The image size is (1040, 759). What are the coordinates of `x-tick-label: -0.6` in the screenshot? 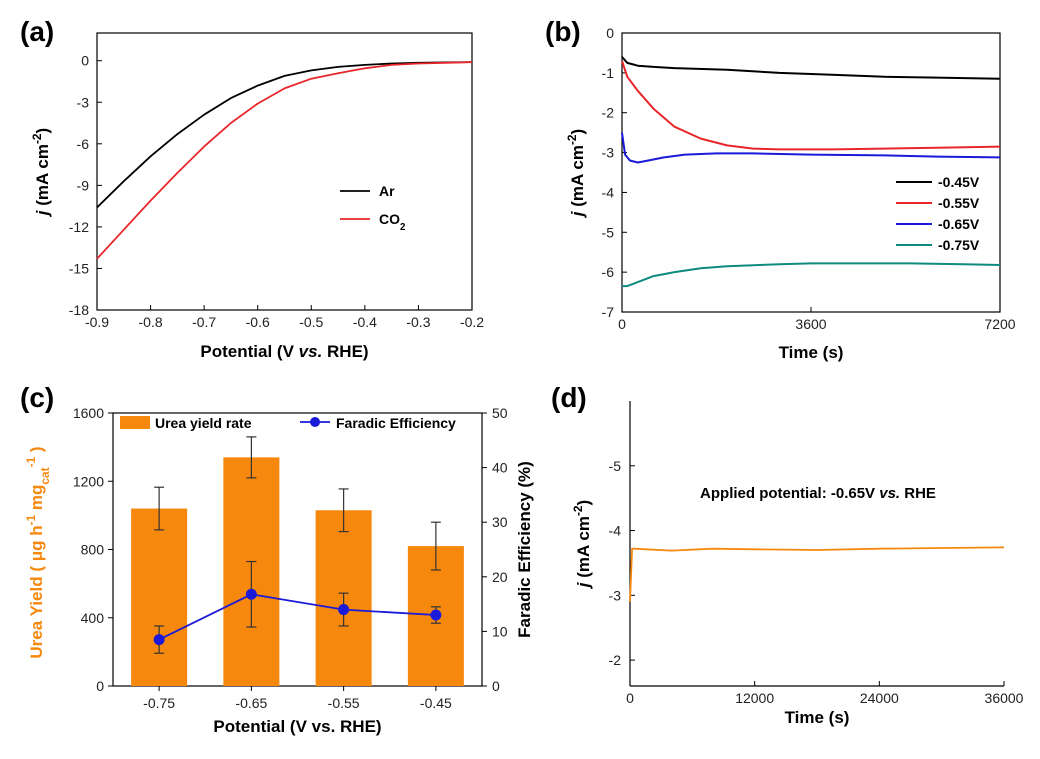 It's located at (258, 322).